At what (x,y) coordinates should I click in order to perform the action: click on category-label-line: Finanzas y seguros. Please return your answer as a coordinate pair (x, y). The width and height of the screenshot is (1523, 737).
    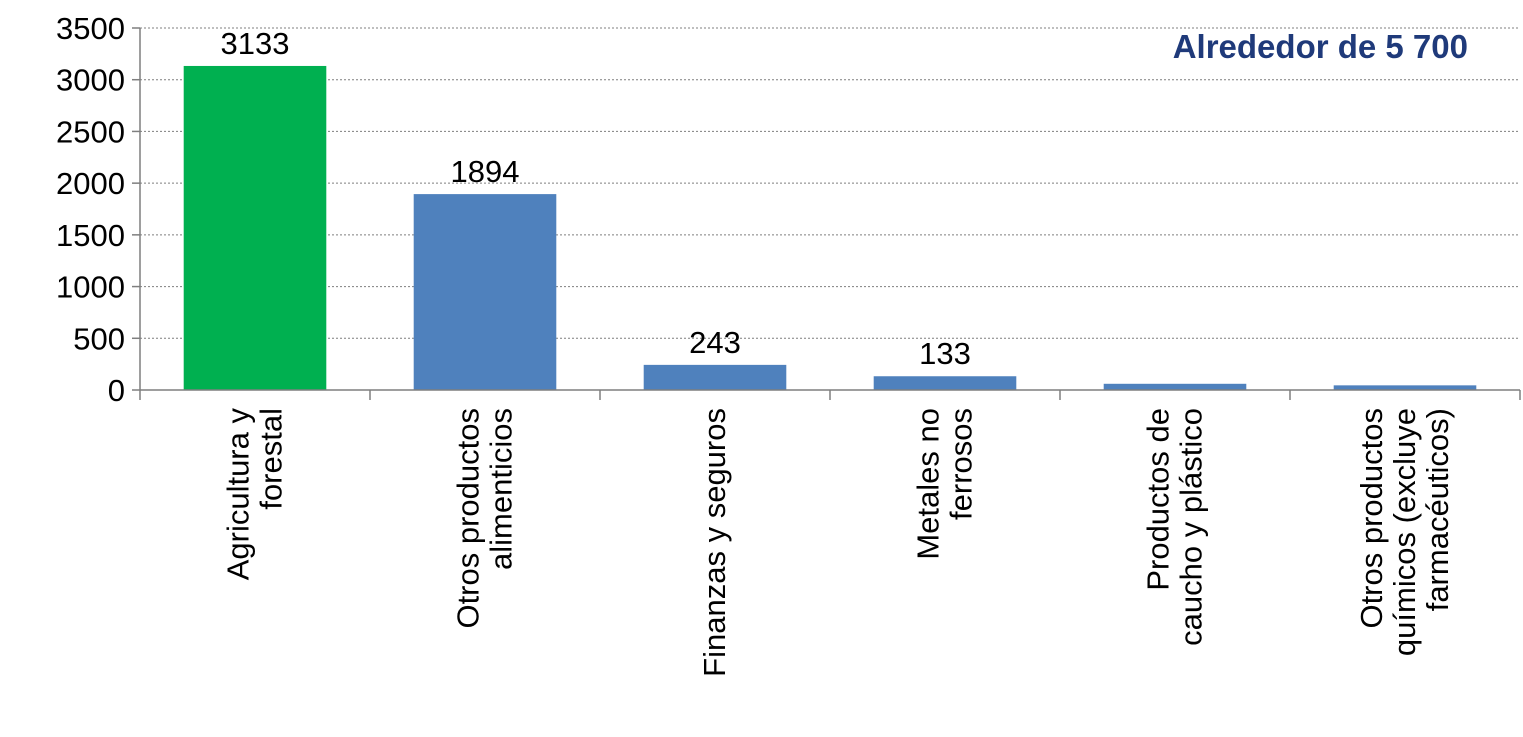
    Looking at the image, I should click on (714, 542).